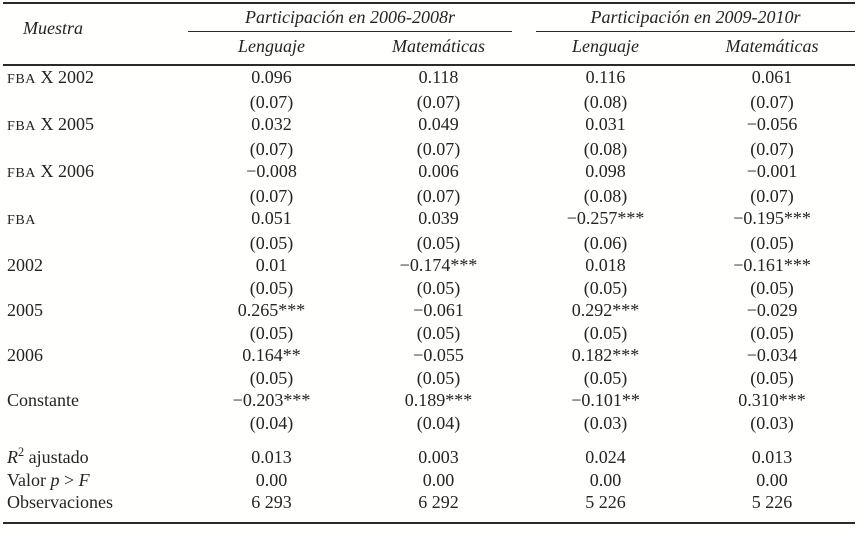 This screenshot has height=533, width=858. Describe the element at coordinates (350, 18) in the screenshot. I see `group-title-underline: Participación en 2006-2008r` at that location.